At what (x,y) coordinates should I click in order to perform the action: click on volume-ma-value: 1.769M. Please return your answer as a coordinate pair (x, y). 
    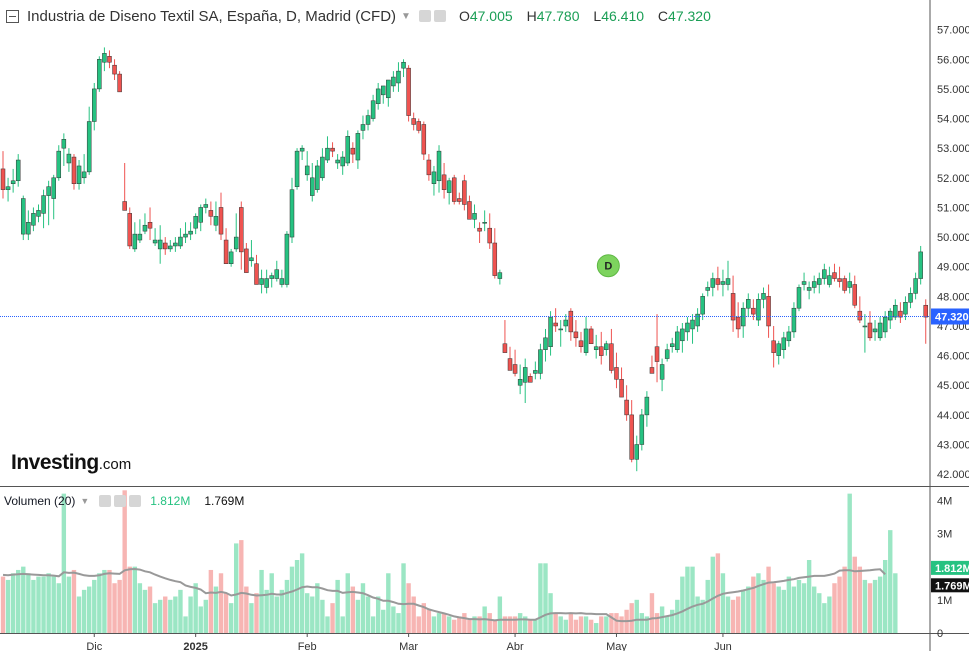
    Looking at the image, I should click on (224, 501).